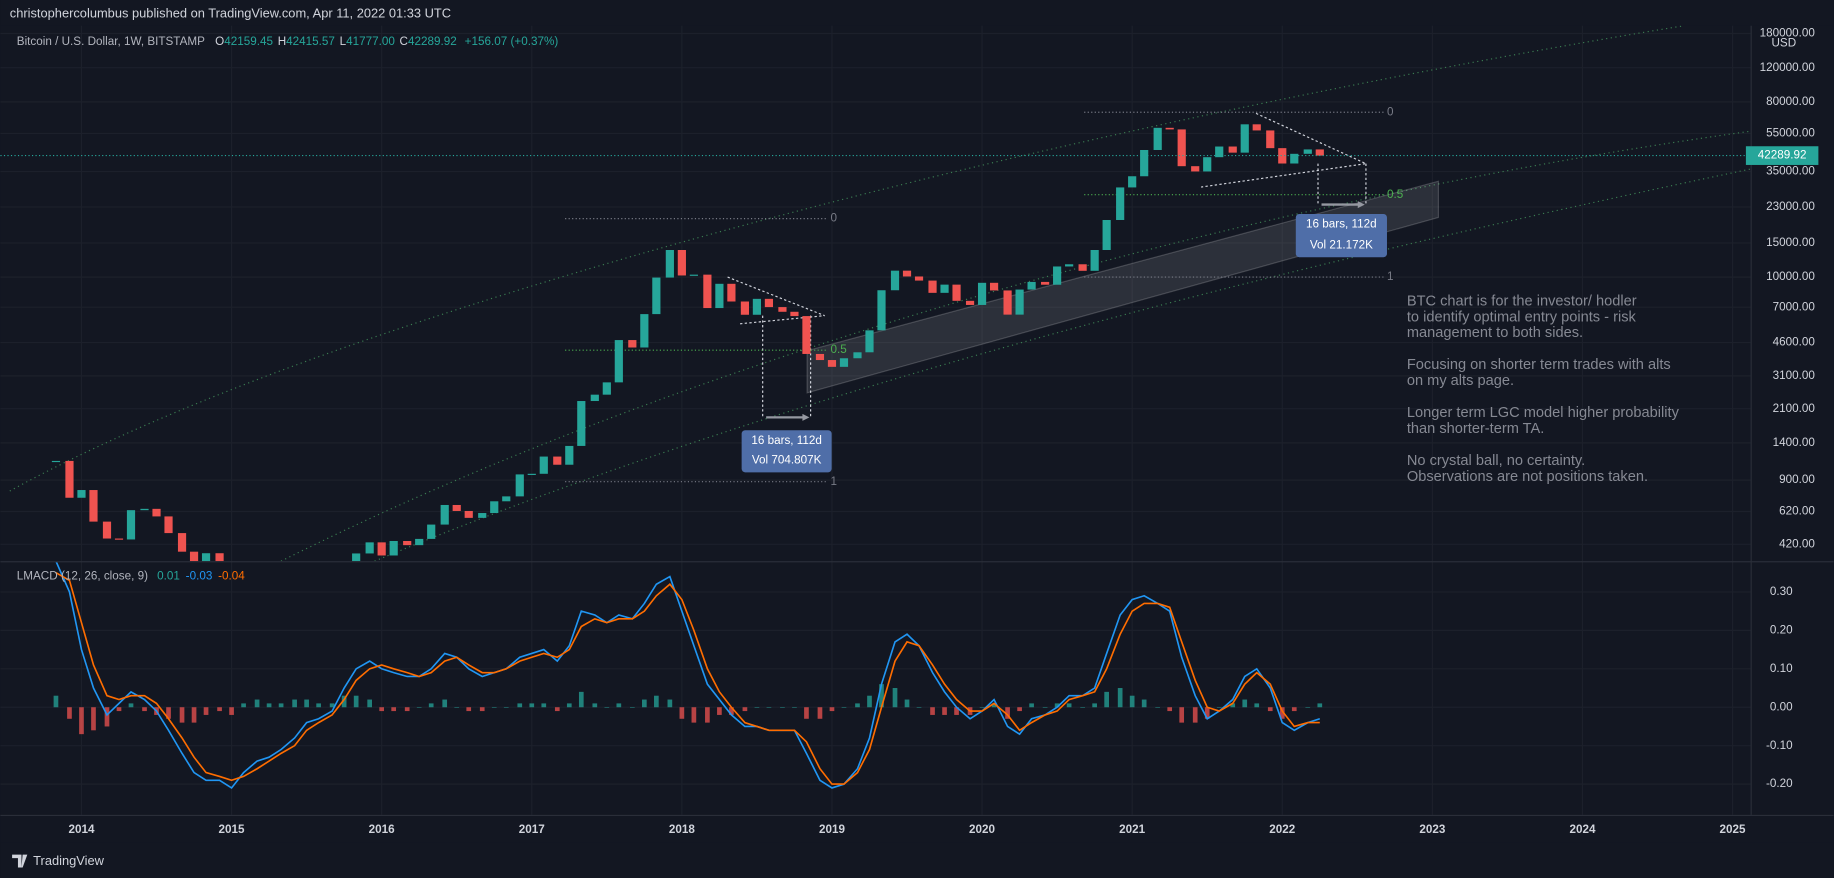 The width and height of the screenshot is (1834, 878). I want to click on channel-band, so click(1123, 287).